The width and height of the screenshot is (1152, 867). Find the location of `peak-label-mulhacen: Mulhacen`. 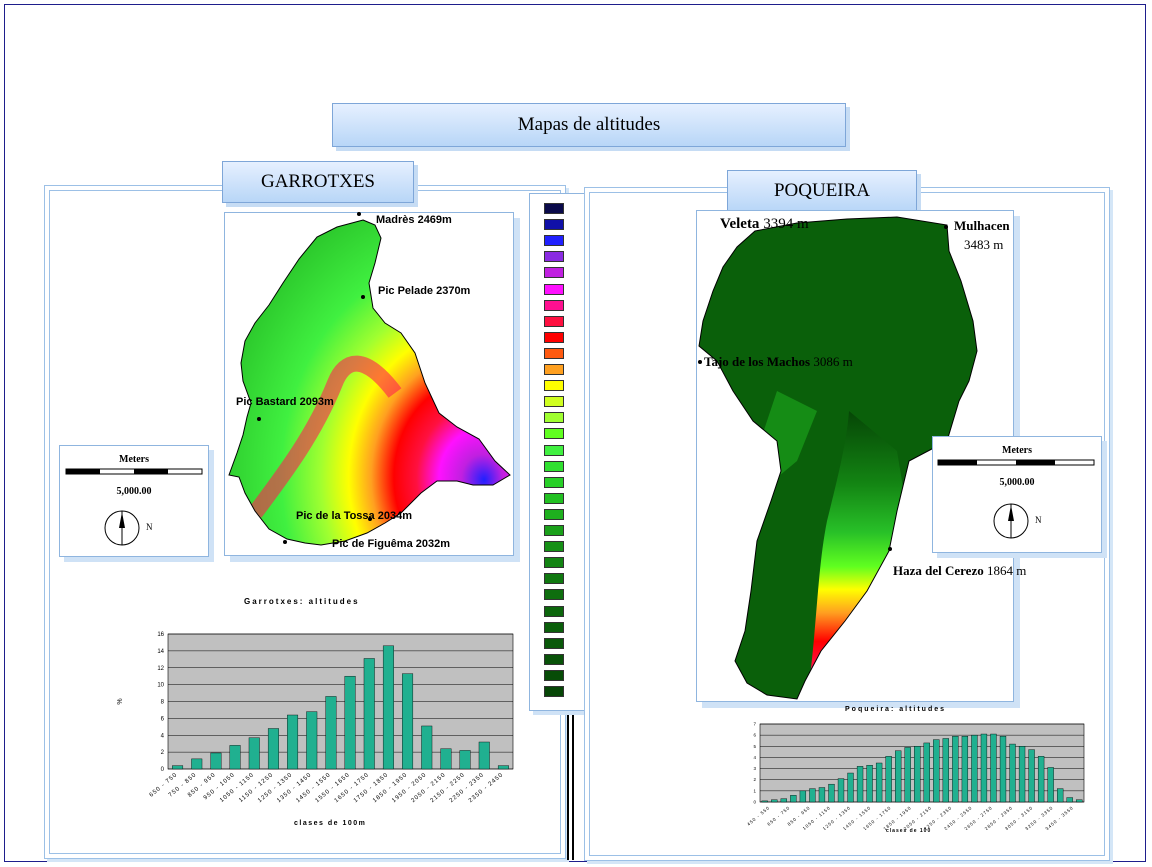

peak-label-mulhacen: Mulhacen is located at coordinates (982, 225).